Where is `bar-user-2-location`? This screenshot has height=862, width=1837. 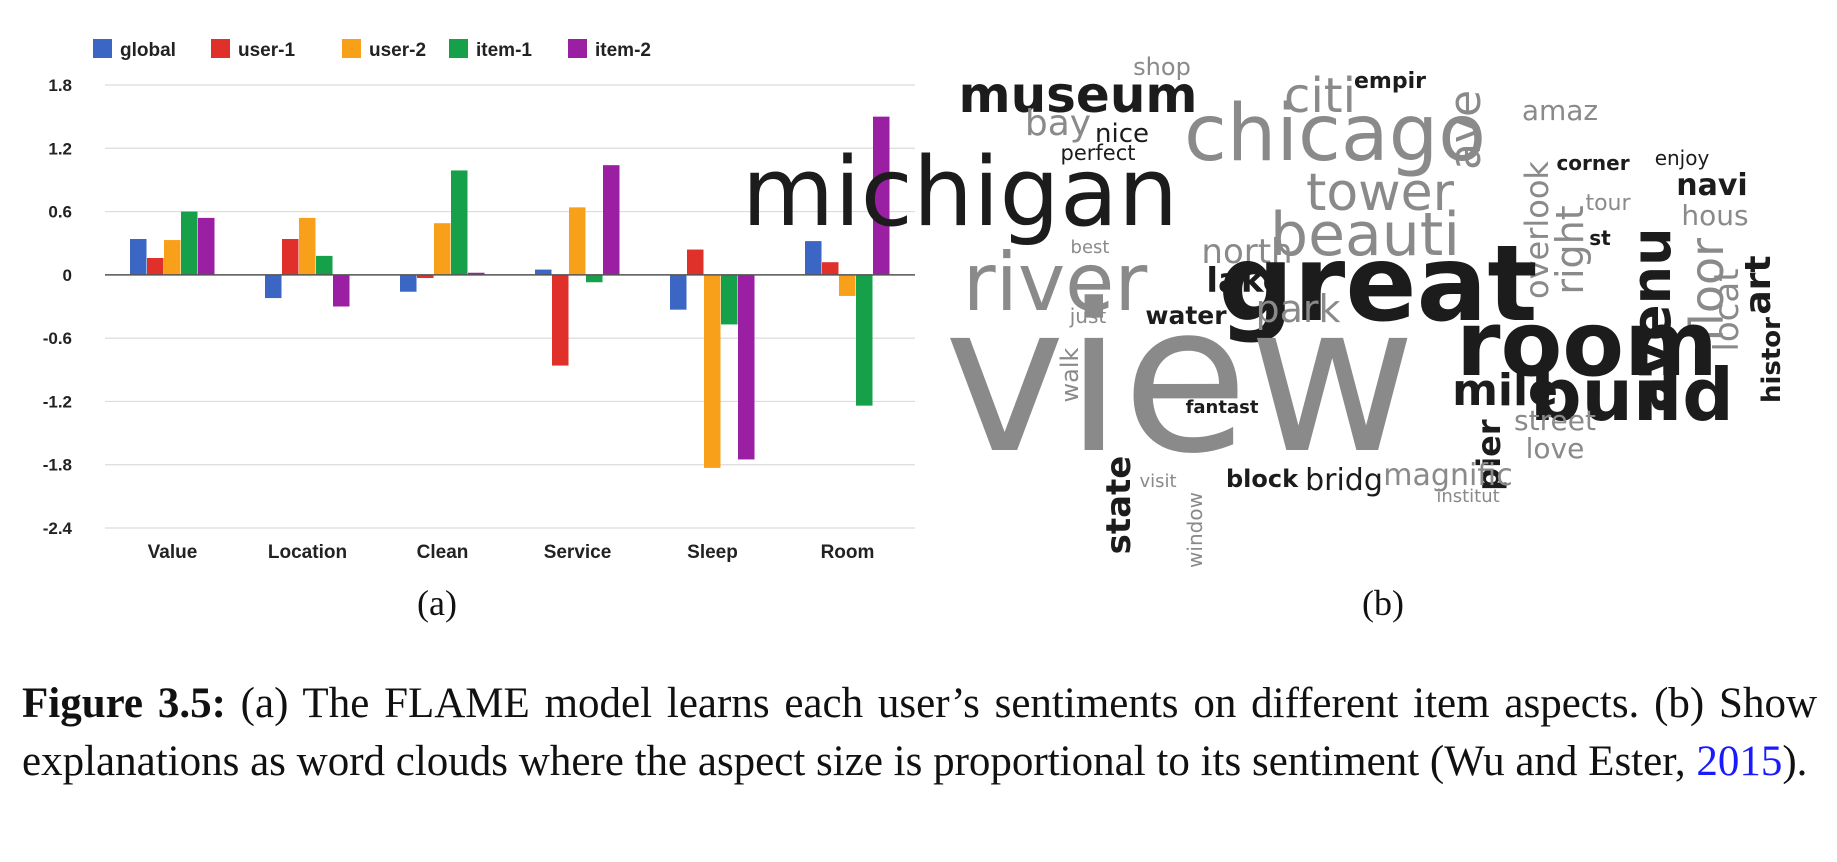 bar-user-2-location is located at coordinates (307, 246).